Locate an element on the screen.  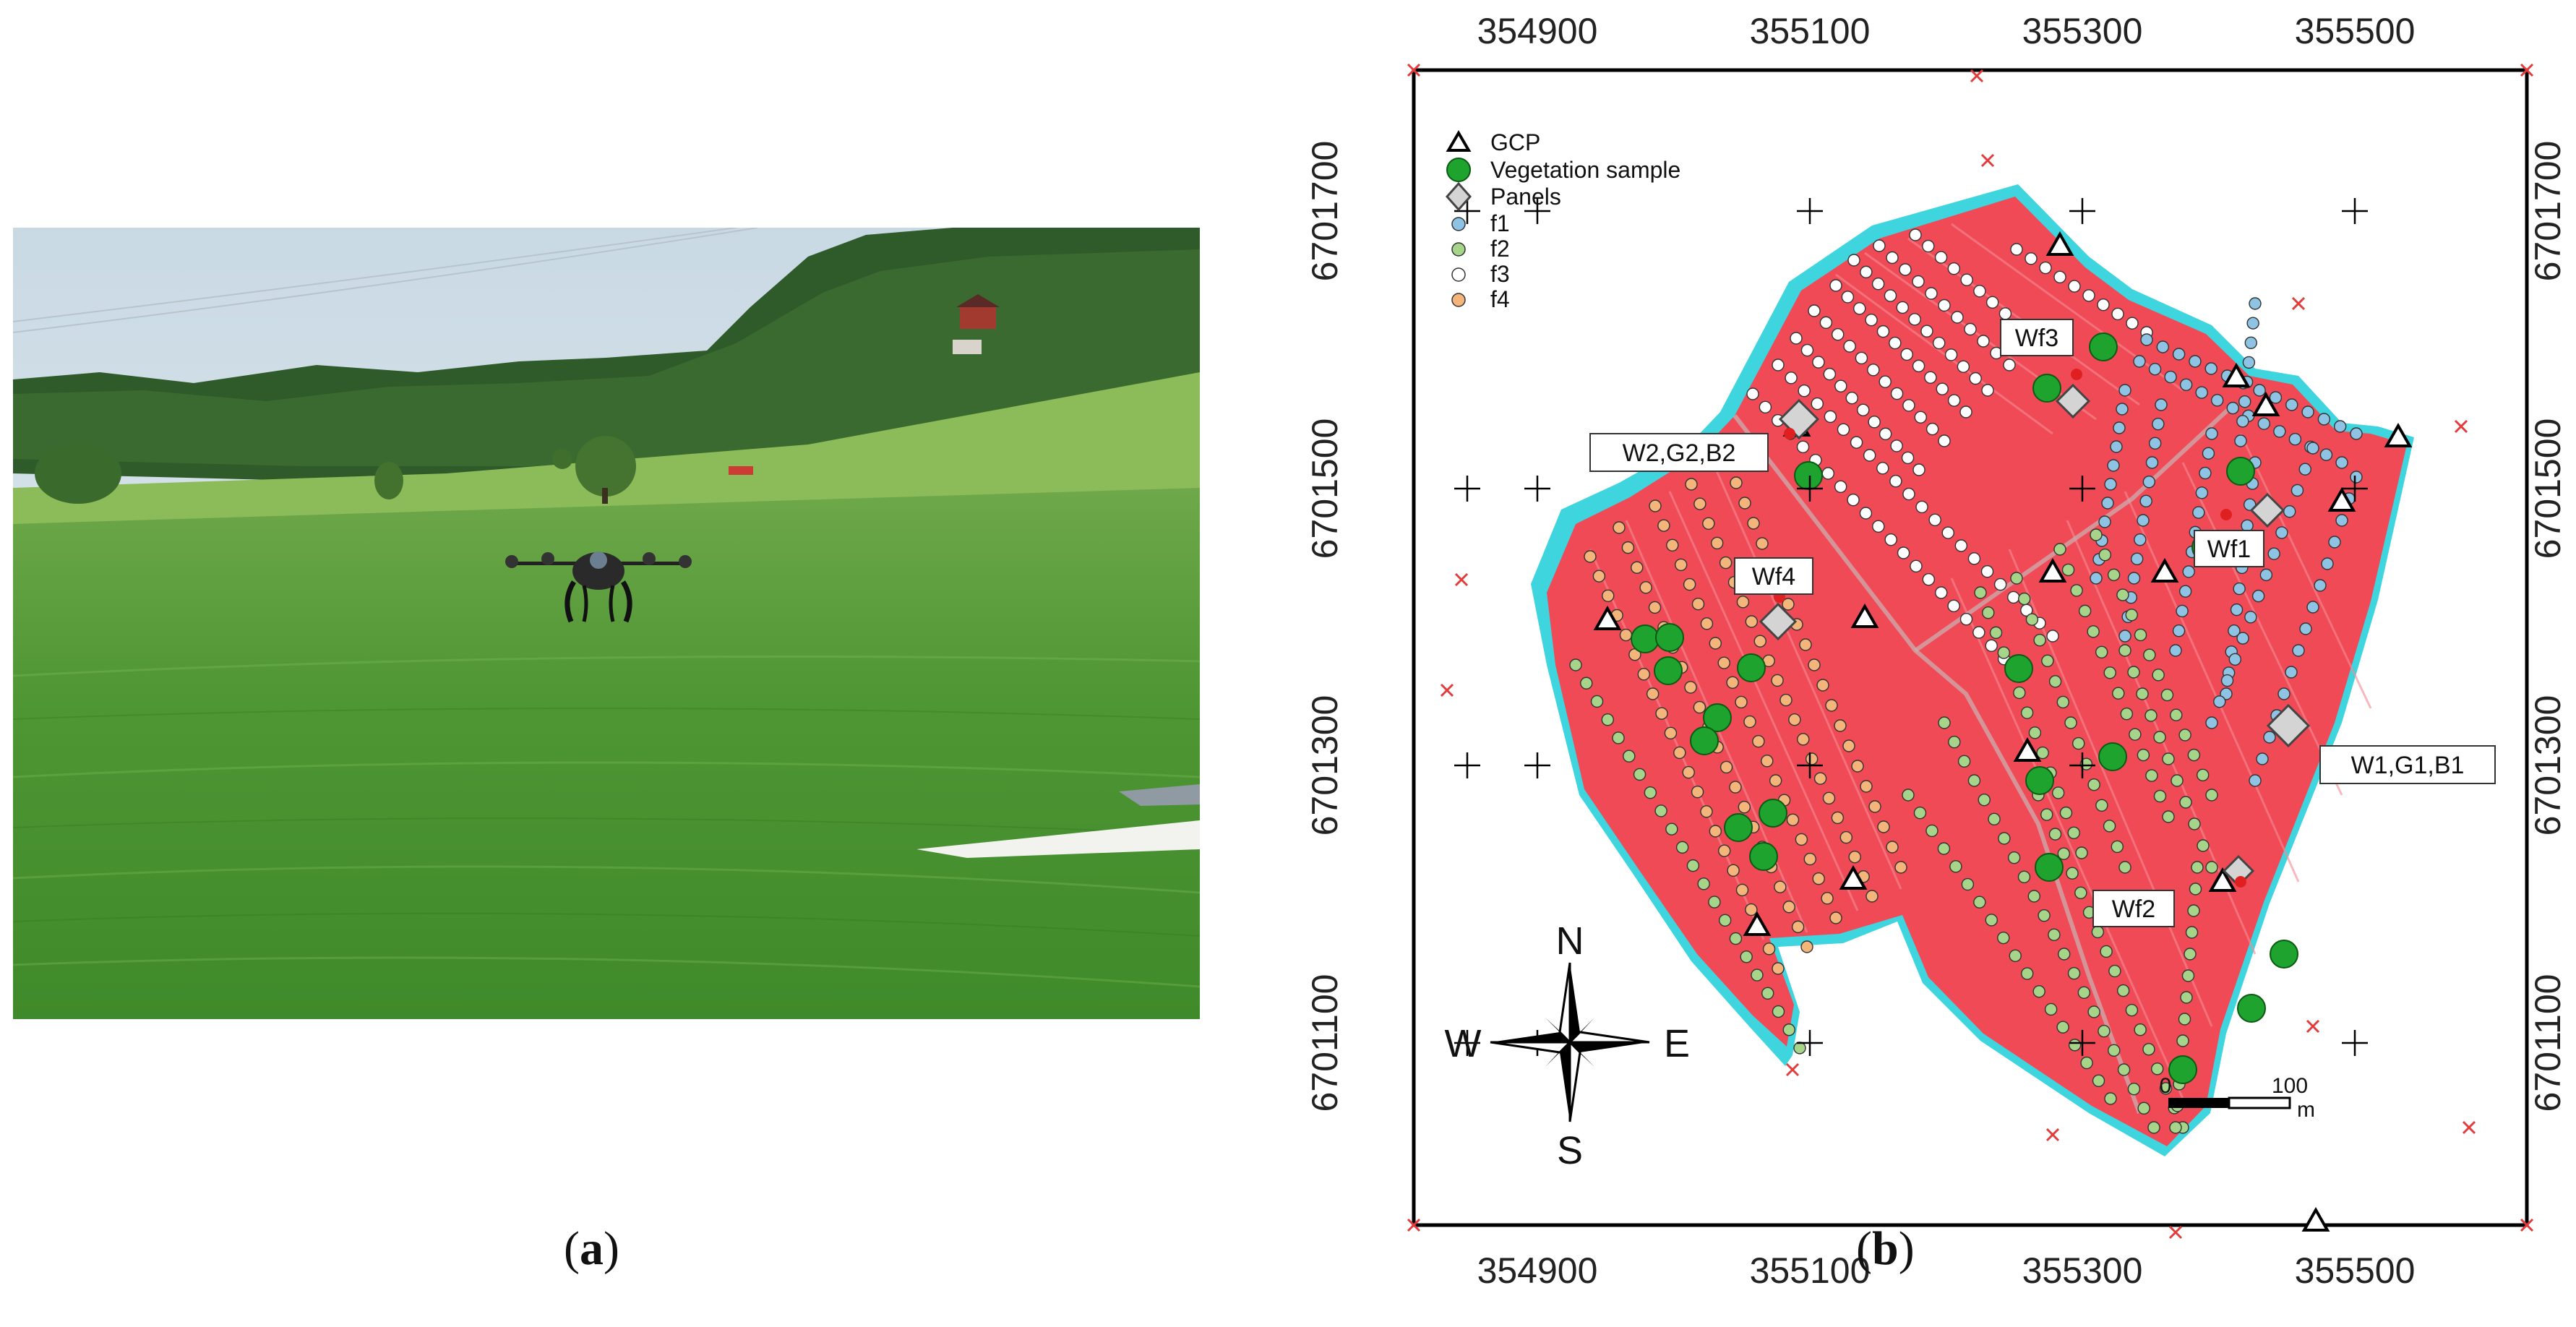
map-legend: GCP Vegetation sample Panels f1 f2 f3 f4 is located at coordinates (1562, 221).